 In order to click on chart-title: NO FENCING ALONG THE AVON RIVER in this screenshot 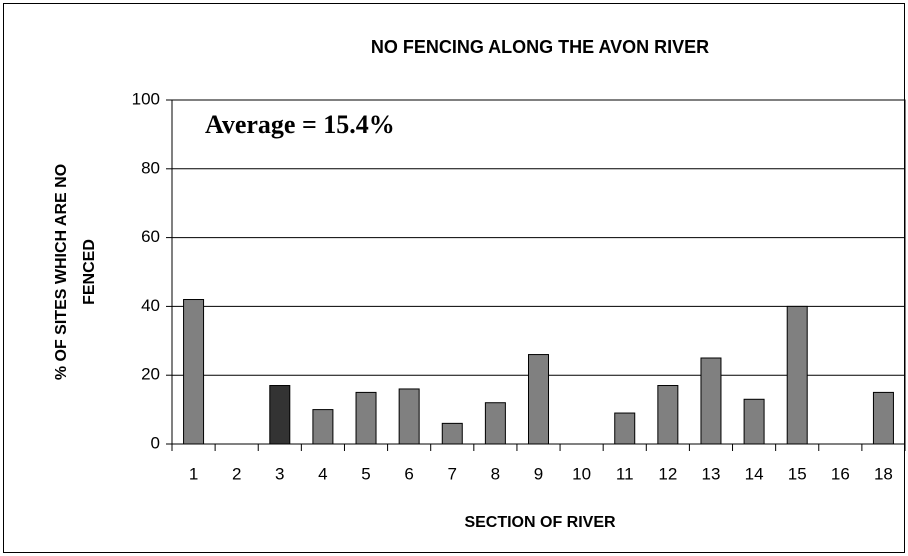, I will do `click(540, 47)`.